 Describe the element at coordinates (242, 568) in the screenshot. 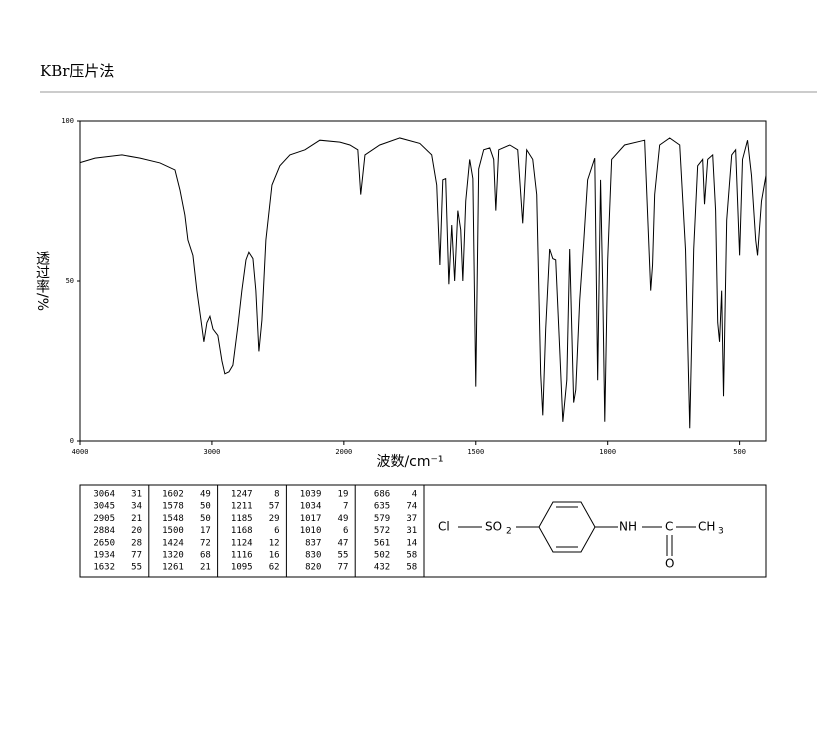

I see `peak-wavenumber: 1095` at that location.